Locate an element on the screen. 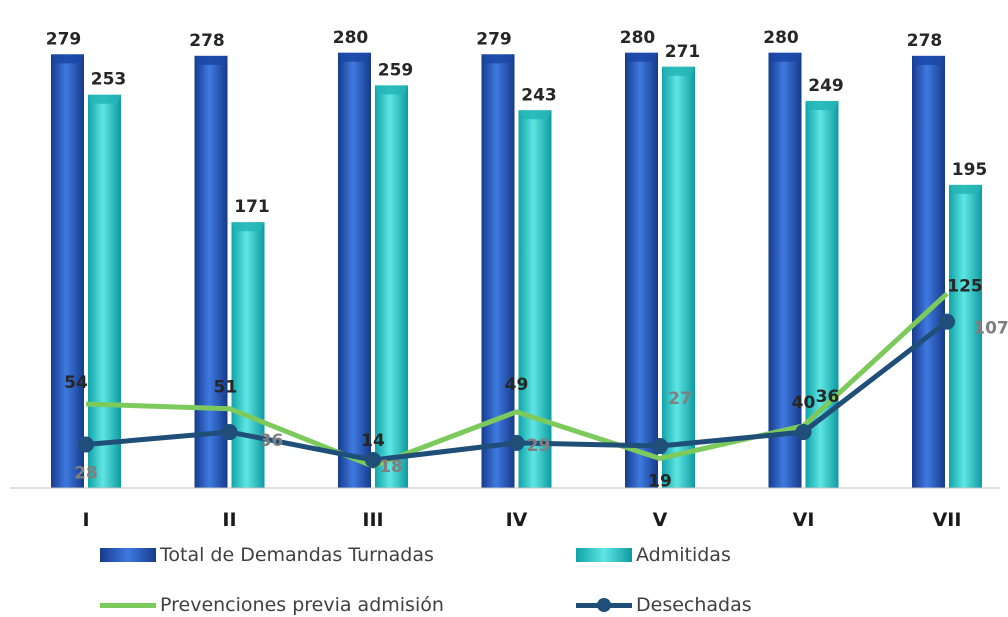 The height and width of the screenshot is (617, 1008). label-admitidas-III: 259 is located at coordinates (396, 70).